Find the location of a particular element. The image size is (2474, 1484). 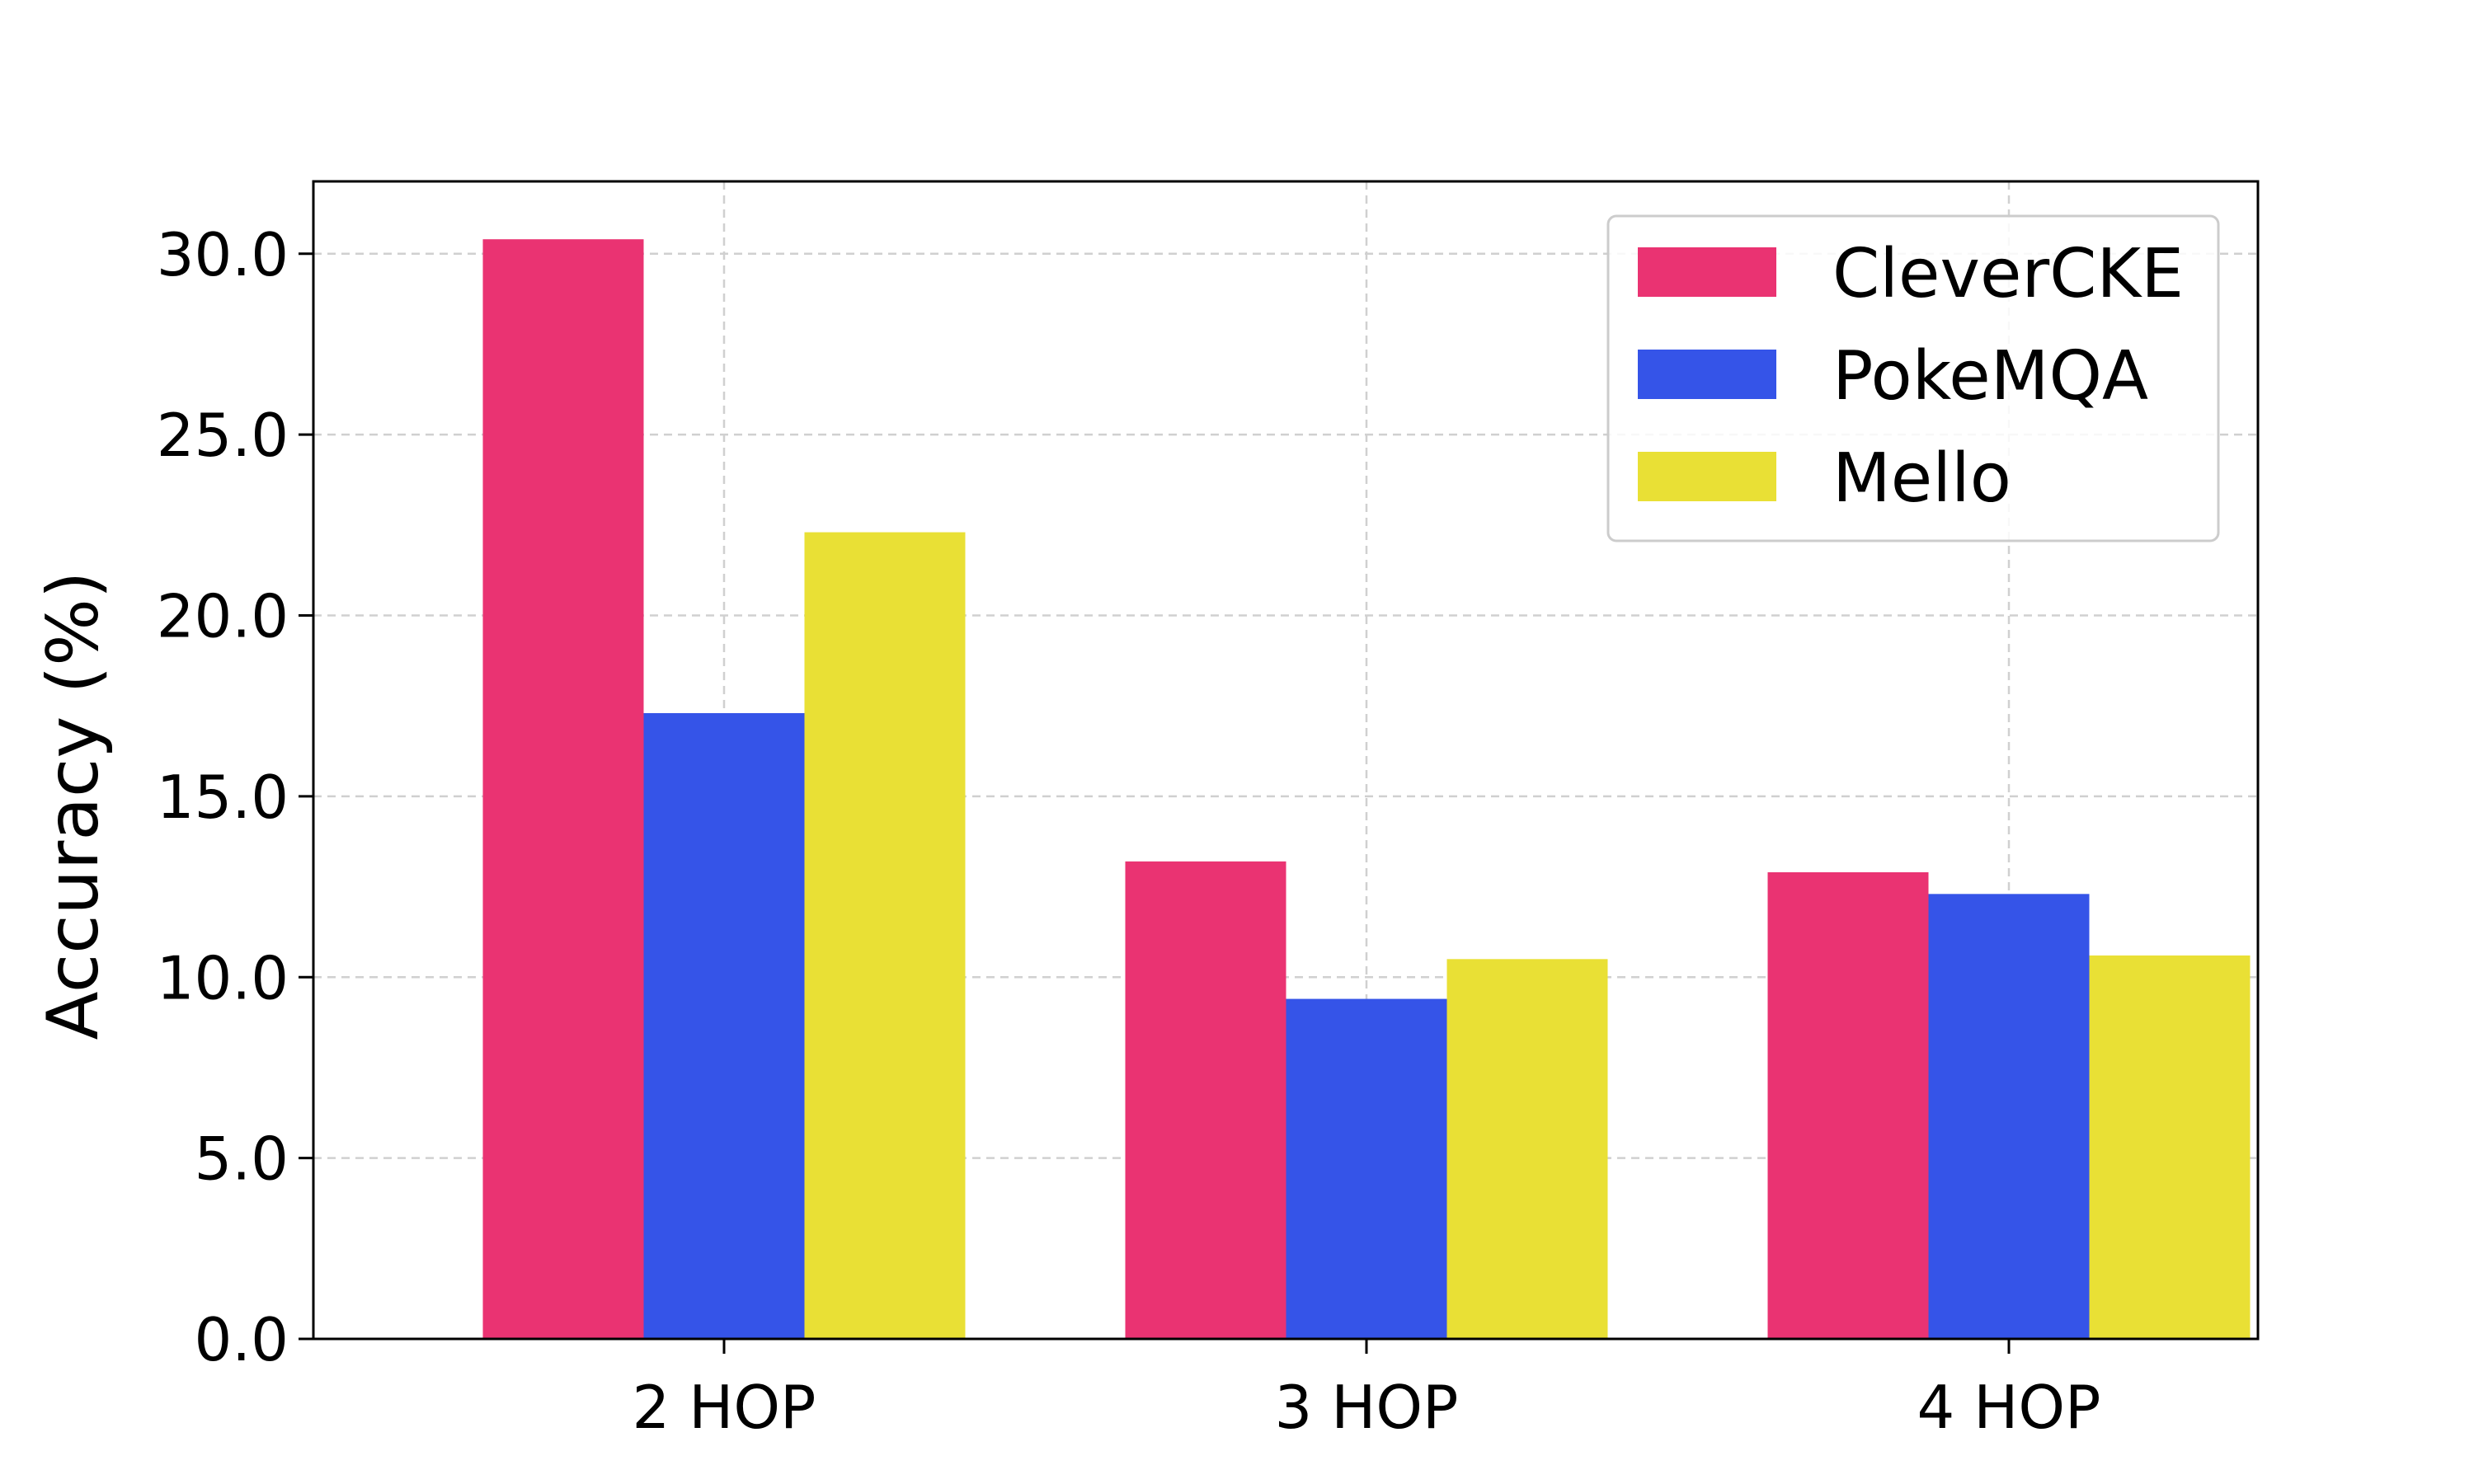

x-tick-label: 2 HOP is located at coordinates (724, 1407).